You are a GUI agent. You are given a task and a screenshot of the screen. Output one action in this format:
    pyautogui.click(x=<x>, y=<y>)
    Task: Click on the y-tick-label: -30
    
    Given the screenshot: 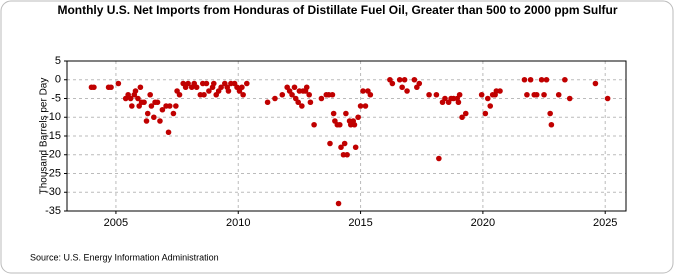 What is the action you would take?
    pyautogui.click(x=53, y=192)
    